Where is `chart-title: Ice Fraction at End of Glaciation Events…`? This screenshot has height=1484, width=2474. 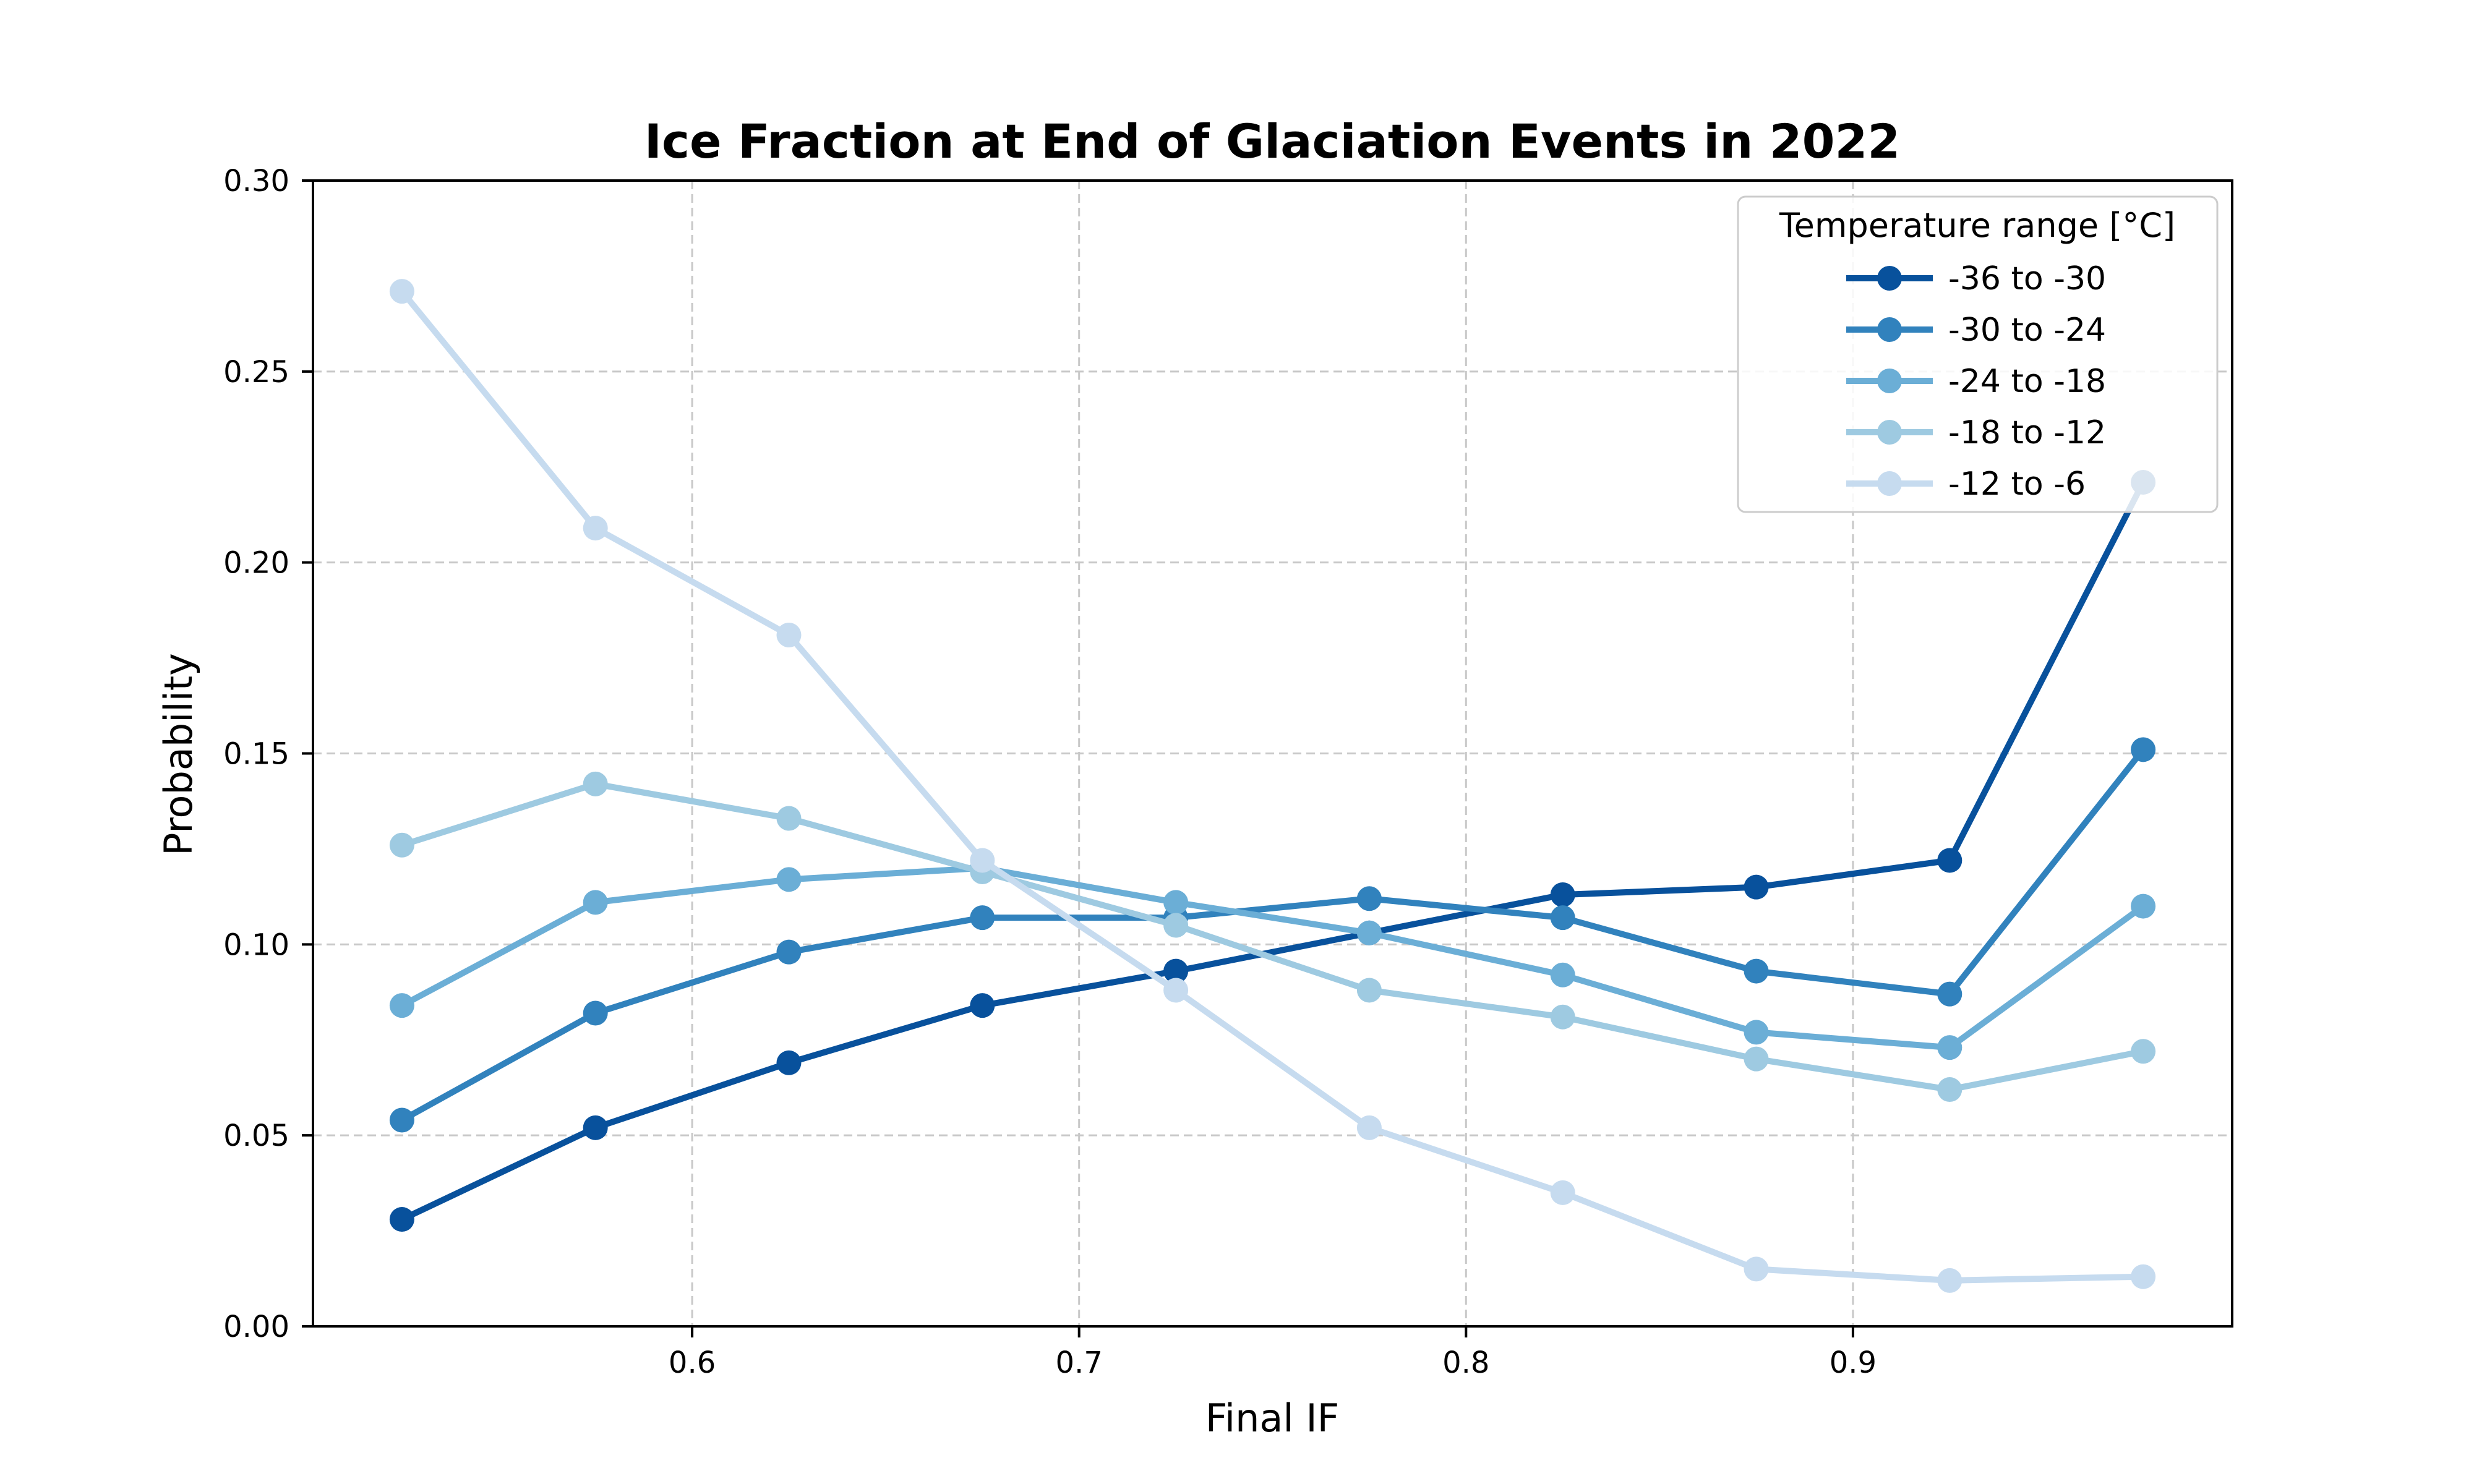 chart-title: Ice Fraction at End of Glaciation Events… is located at coordinates (1272, 141).